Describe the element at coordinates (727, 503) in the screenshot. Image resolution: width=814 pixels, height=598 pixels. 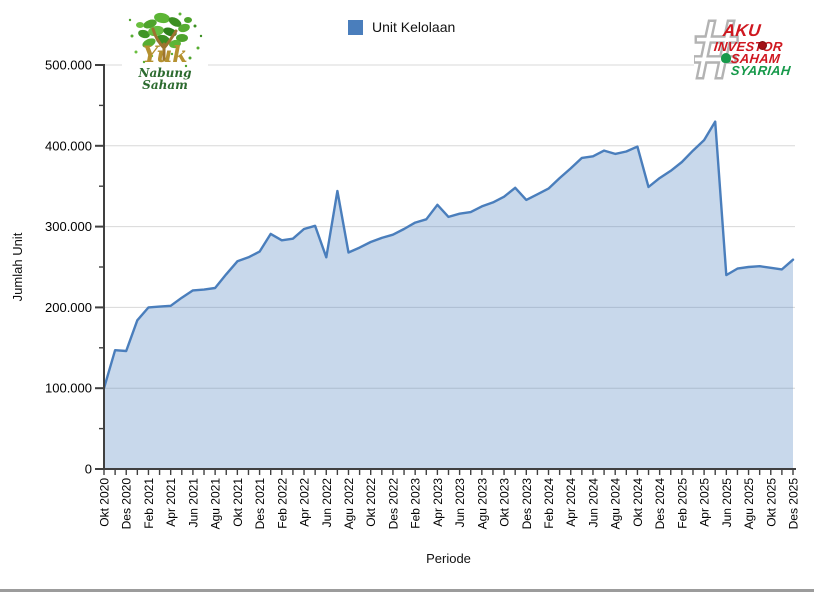
I see `svg-text: Jun 2025` at that location.